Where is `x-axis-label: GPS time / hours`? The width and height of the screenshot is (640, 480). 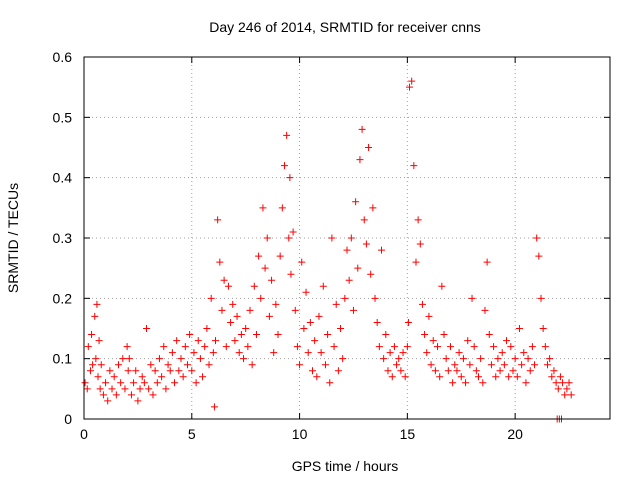
x-axis-label: GPS time / hours is located at coordinates (345, 466).